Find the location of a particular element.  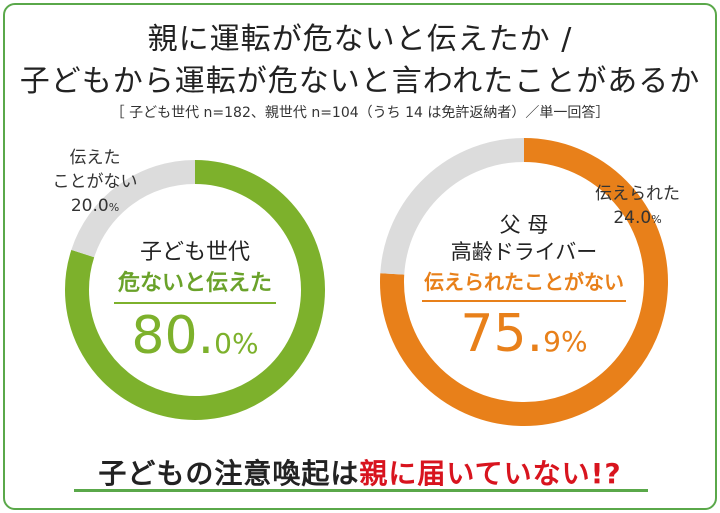

left-value-unit: % is located at coordinates (245, 343).